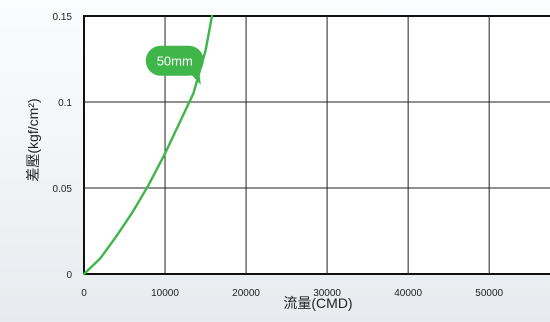 The height and width of the screenshot is (322, 550). What do you see at coordinates (292, 293) in the screenshot?
I see `x-axis-ticks: 0 10000 20000 30000 40000 50000` at bounding box center [292, 293].